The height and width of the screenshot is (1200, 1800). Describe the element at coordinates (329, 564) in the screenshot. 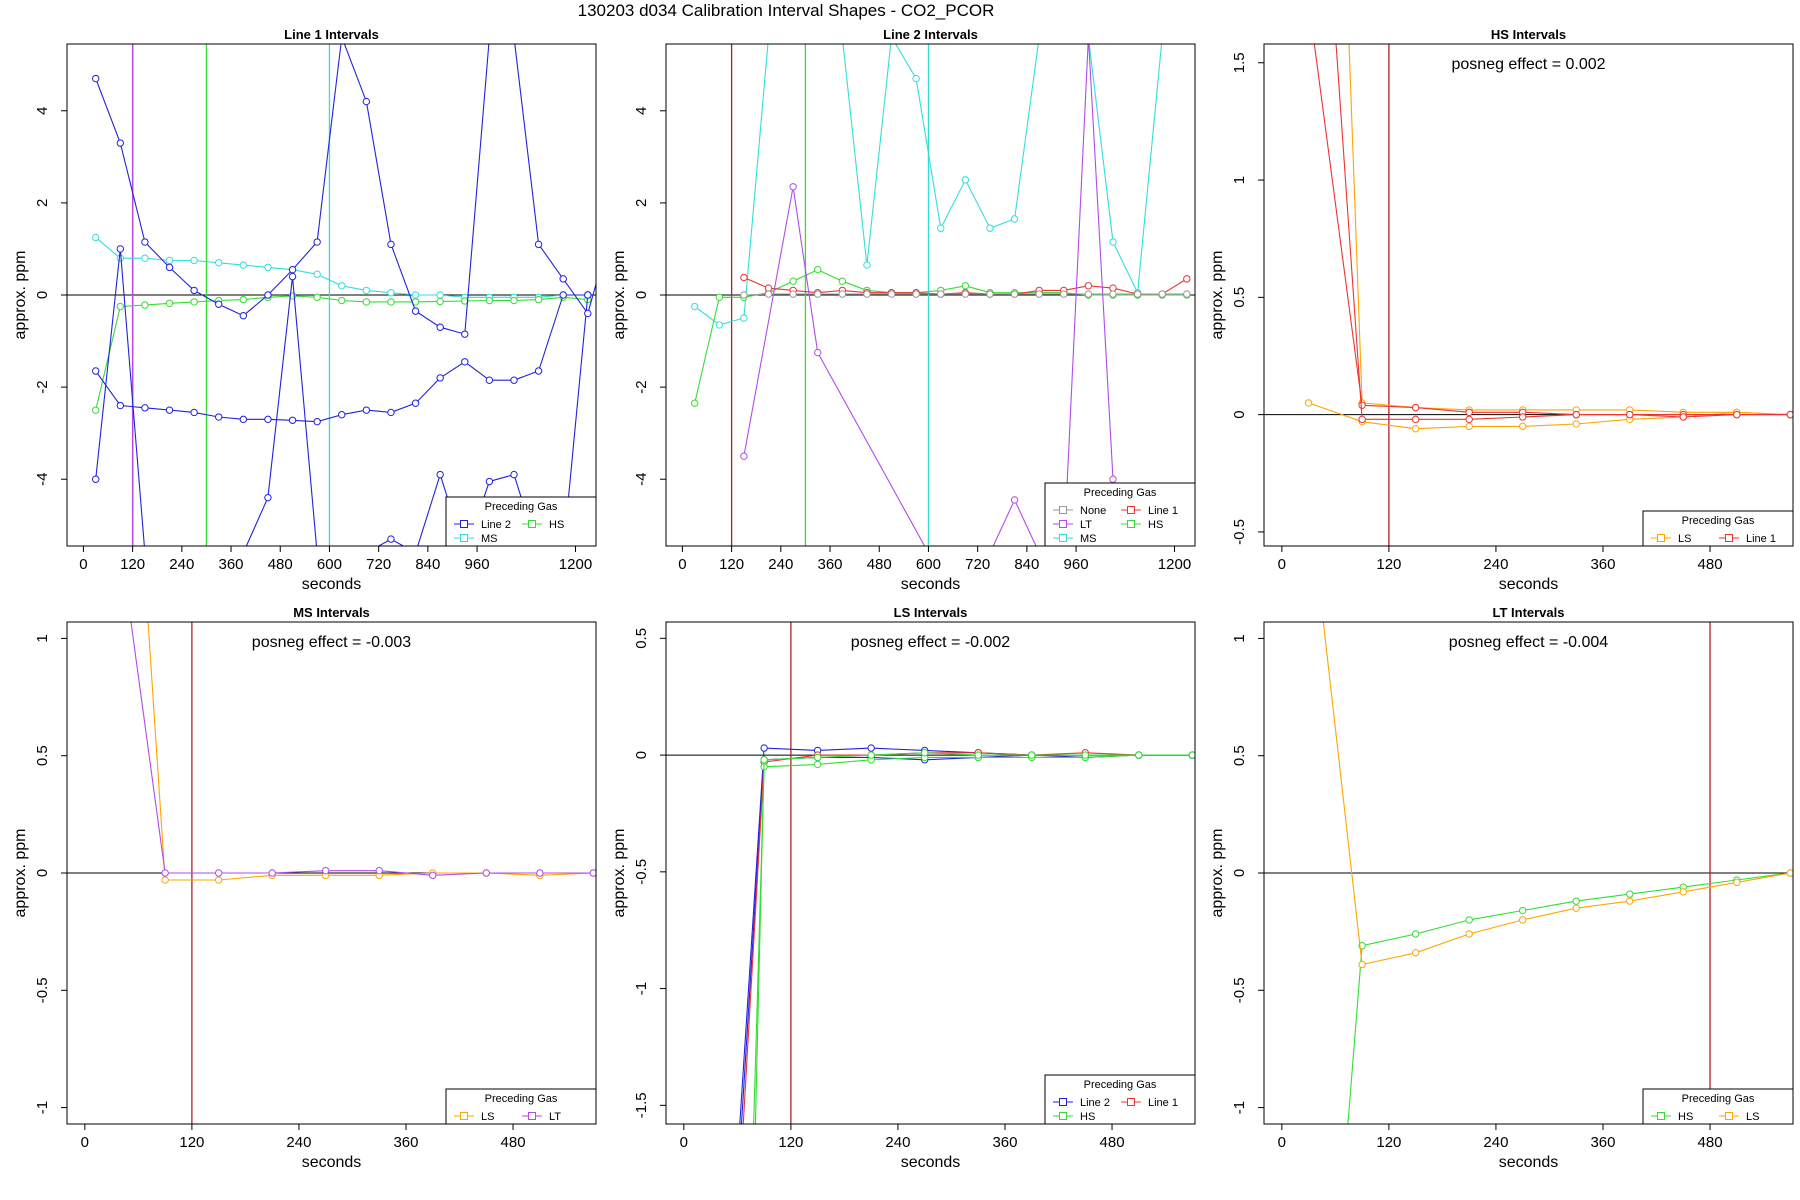

I see `x-tick-label: 600` at that location.